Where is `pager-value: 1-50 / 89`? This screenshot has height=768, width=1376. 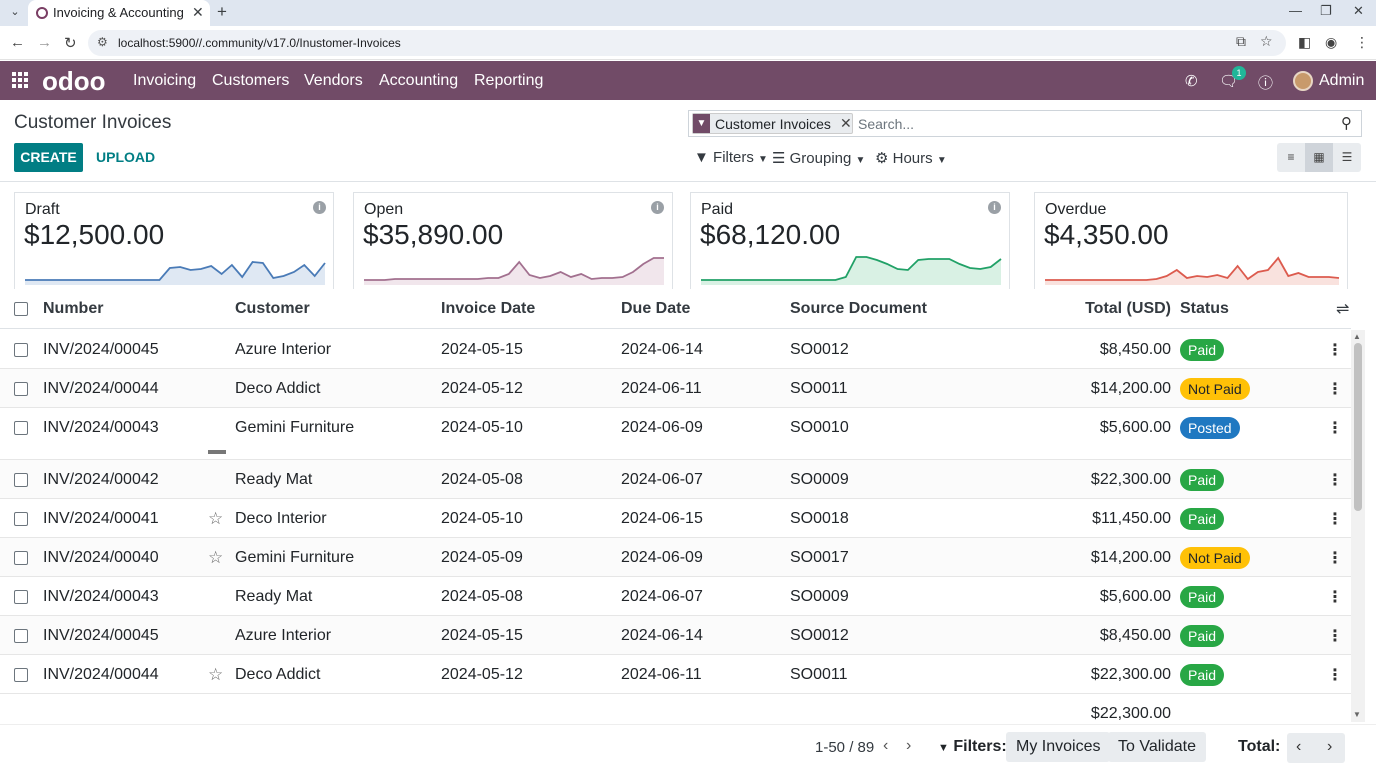 pager-value: 1-50 / 89 is located at coordinates (845, 747).